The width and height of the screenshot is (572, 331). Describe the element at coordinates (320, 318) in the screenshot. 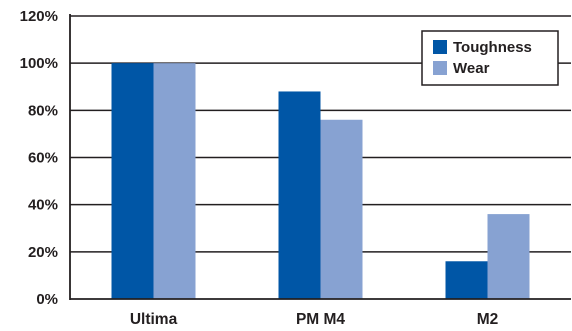

I see `x-category-label: PM M4` at that location.